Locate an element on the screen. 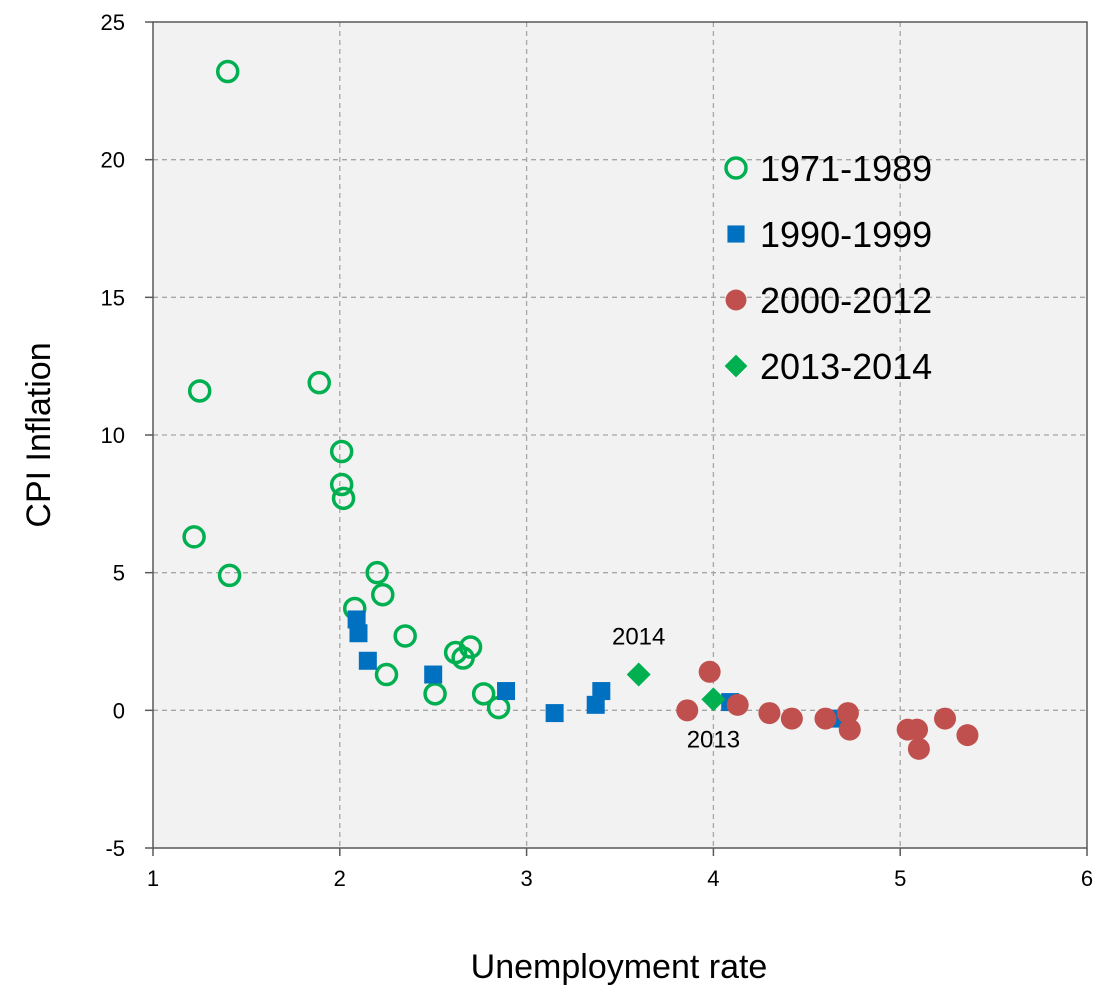  legend-item: 1971-1989 is located at coordinates (828, 168).